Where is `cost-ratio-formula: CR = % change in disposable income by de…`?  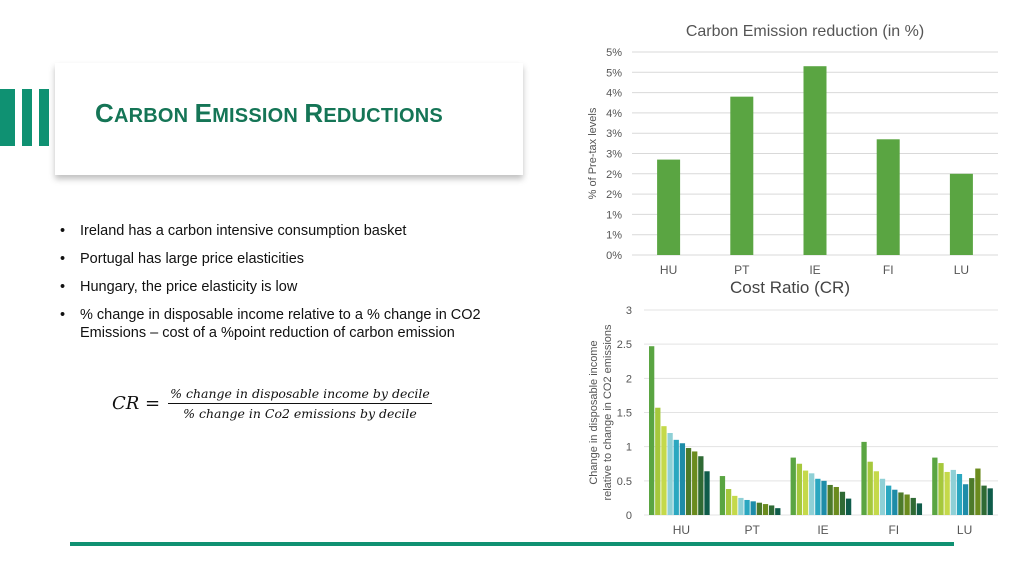
cost-ratio-formula: CR = % change in disposable income by de… is located at coordinates (272, 403).